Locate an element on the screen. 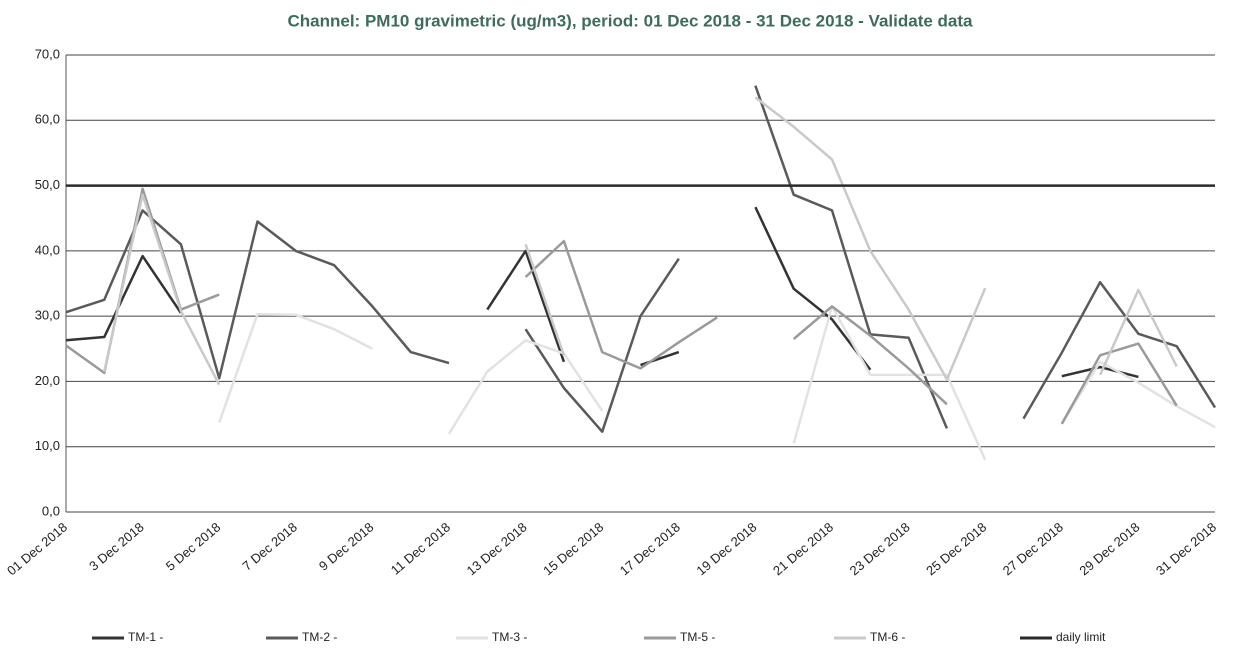 This screenshot has height=657, width=1236. legend-label: TM-1 - is located at coordinates (145, 637).